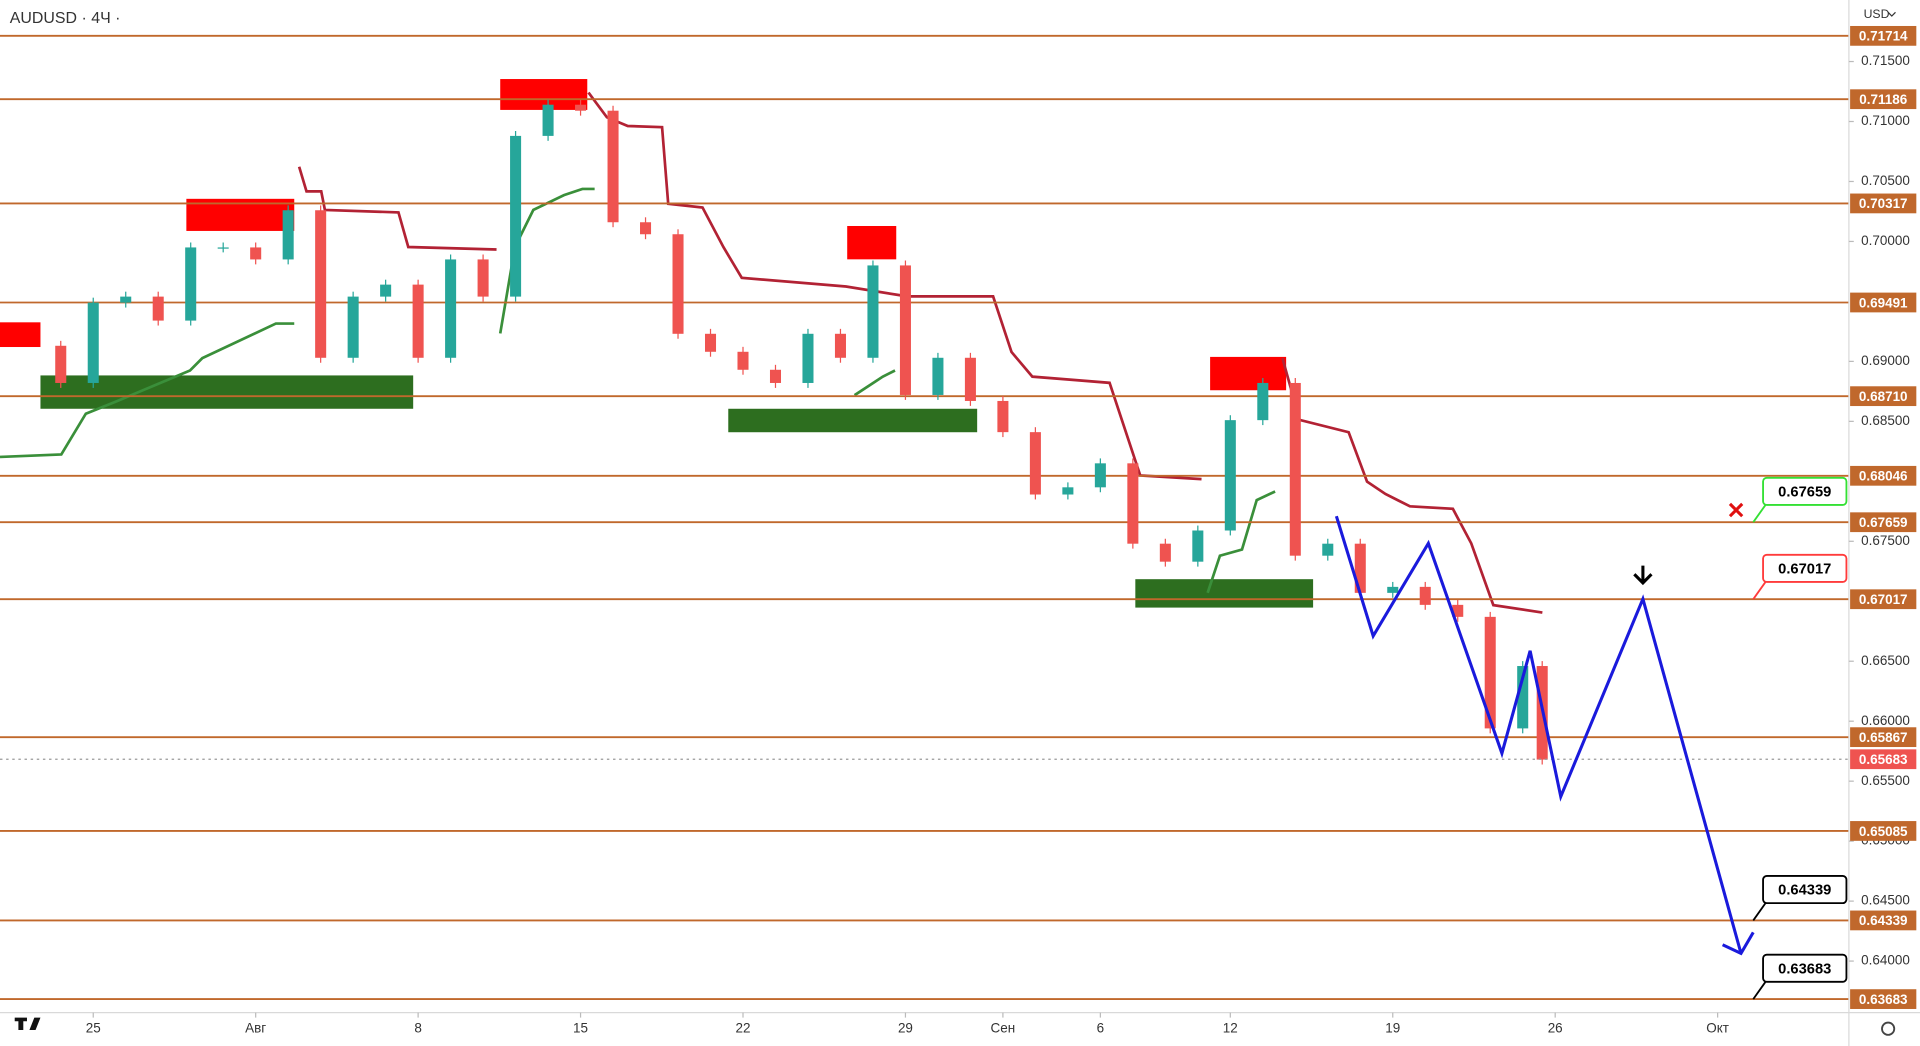 This screenshot has width=1920, height=1046. Describe the element at coordinates (1883, 99) in the screenshot. I see `level-tag-label: 0.71186` at that location.